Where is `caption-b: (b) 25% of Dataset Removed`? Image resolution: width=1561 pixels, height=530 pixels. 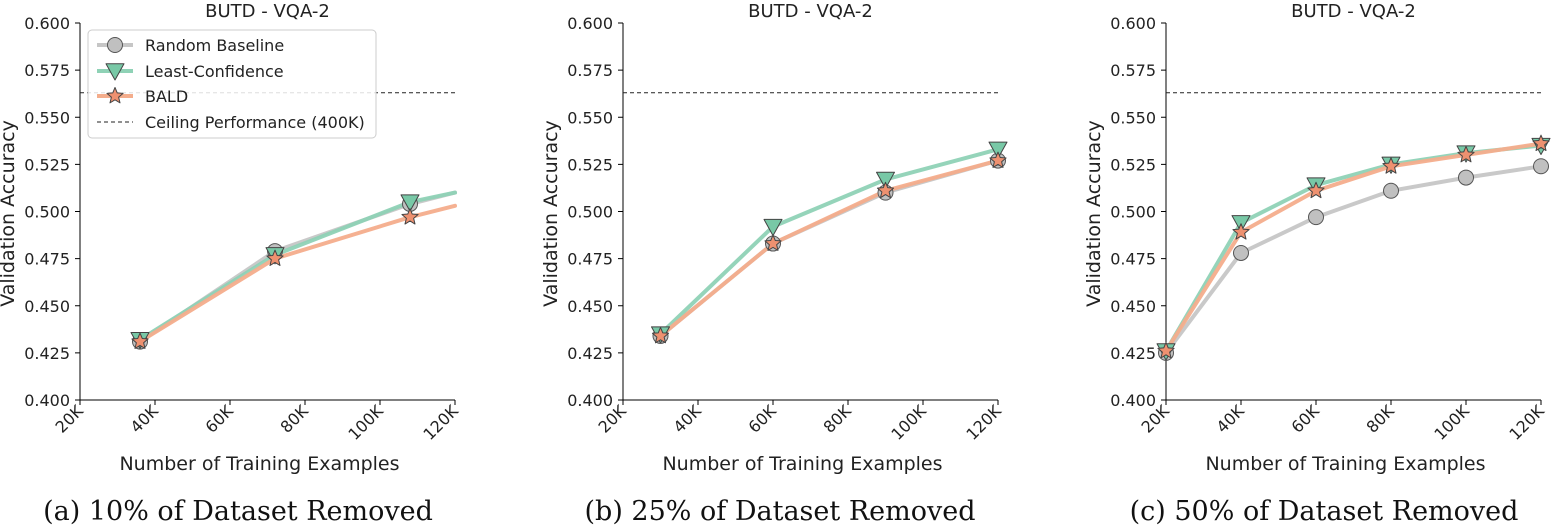 caption-b: (b) 25% of Dataset Removed is located at coordinates (780, 511).